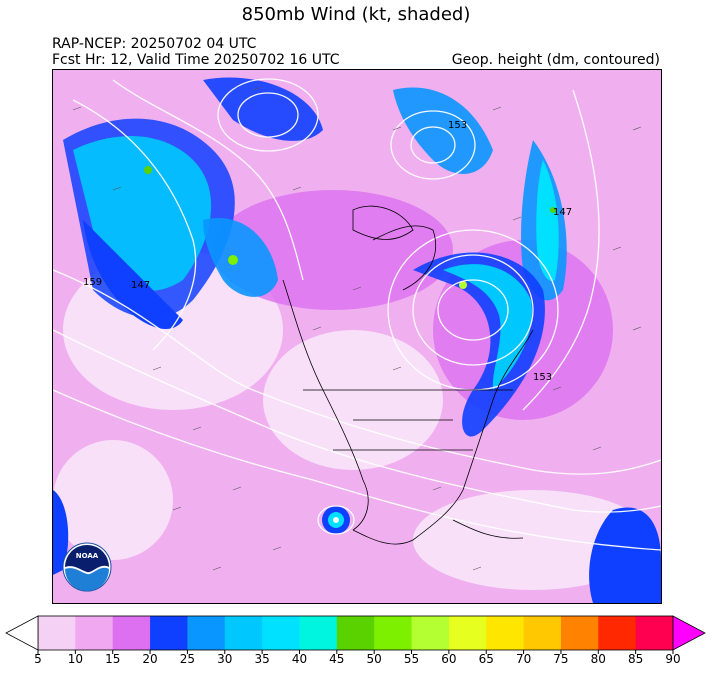 The width and height of the screenshot is (712, 674). What do you see at coordinates (555, 60) in the screenshot?
I see `contour-field-label: Geop. height (dm, contoured)` at bounding box center [555, 60].